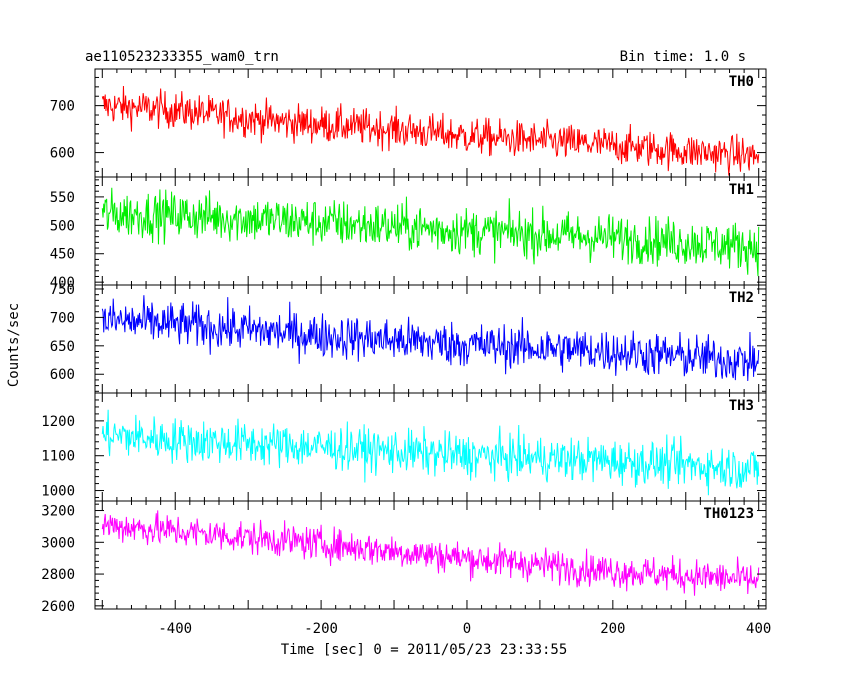 The width and height of the screenshot is (850, 680). I want to click on panel-label: TH0123, so click(728, 514).